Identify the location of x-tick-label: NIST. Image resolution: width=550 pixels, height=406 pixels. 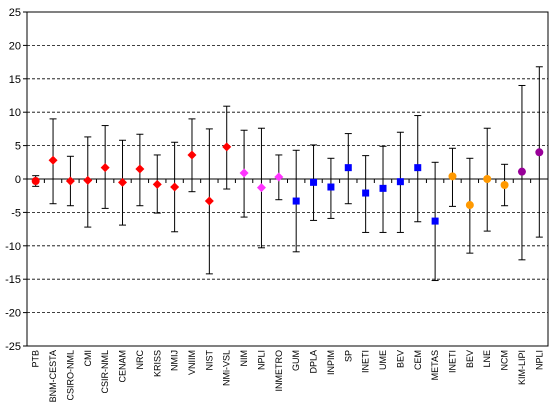
(209, 360).